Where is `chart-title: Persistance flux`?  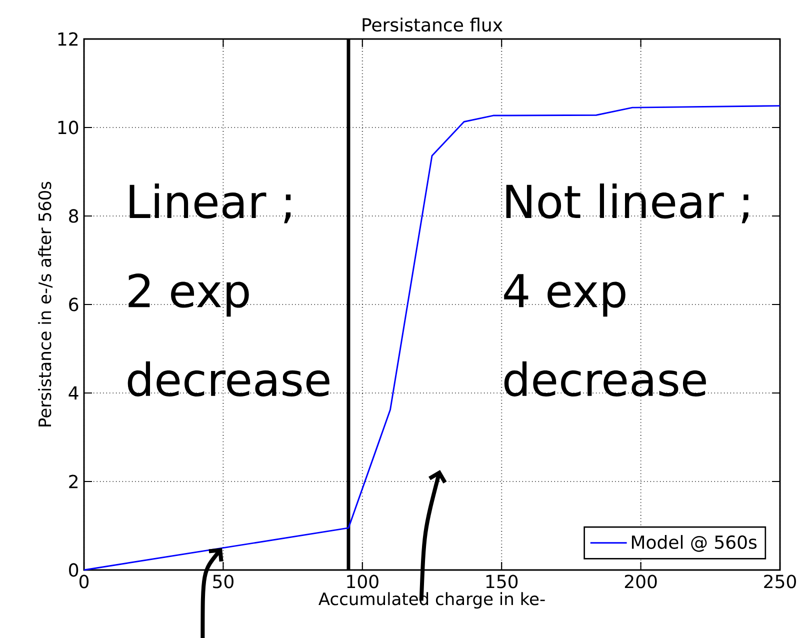
chart-title: Persistance flux is located at coordinates (432, 25).